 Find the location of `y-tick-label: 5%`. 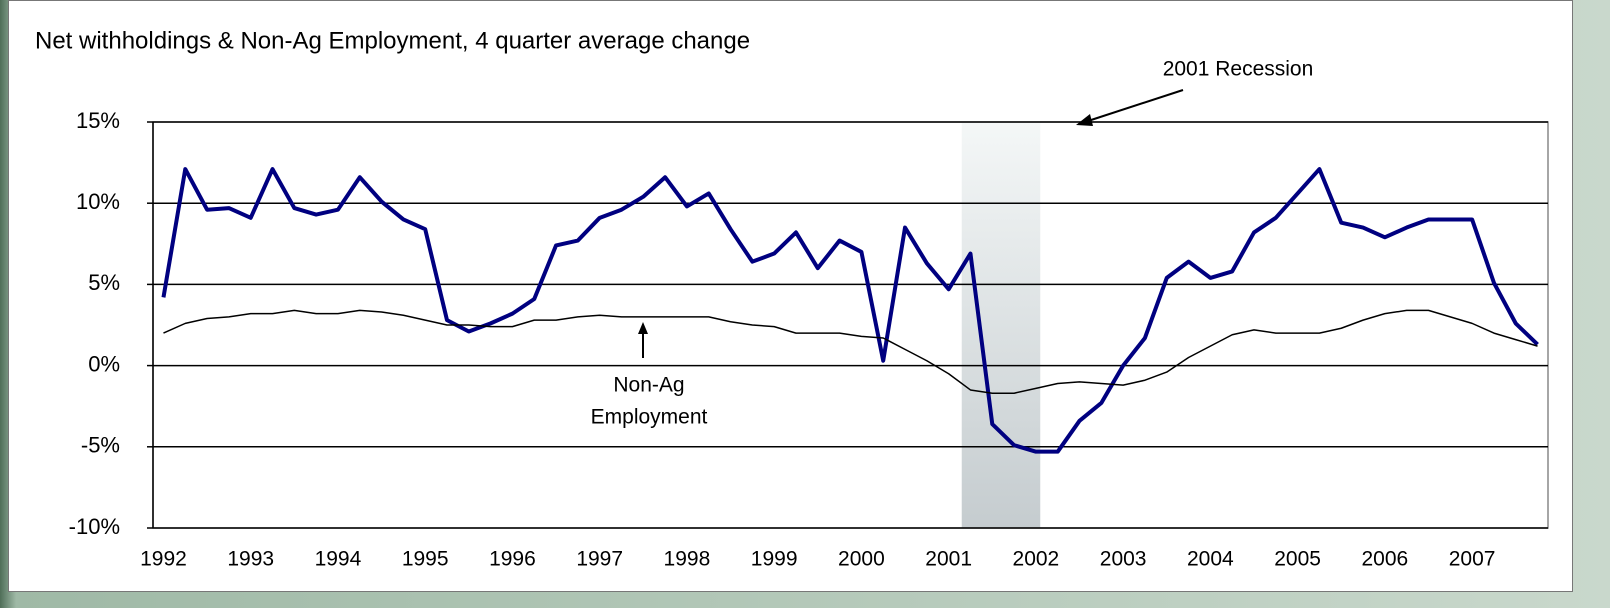

y-tick-label: 5% is located at coordinates (104, 282).